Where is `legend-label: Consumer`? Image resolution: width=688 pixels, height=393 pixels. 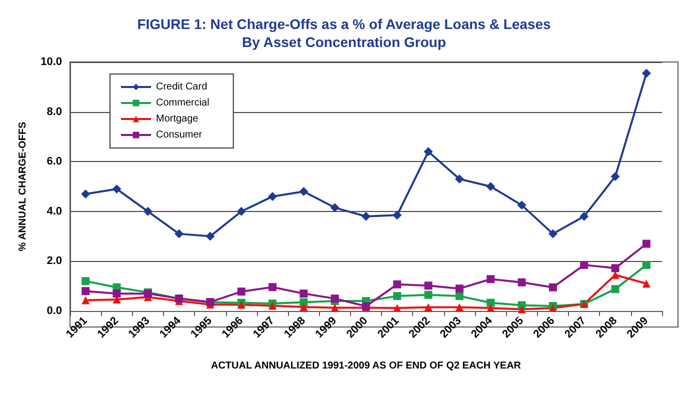 legend-label: Consumer is located at coordinates (179, 135).